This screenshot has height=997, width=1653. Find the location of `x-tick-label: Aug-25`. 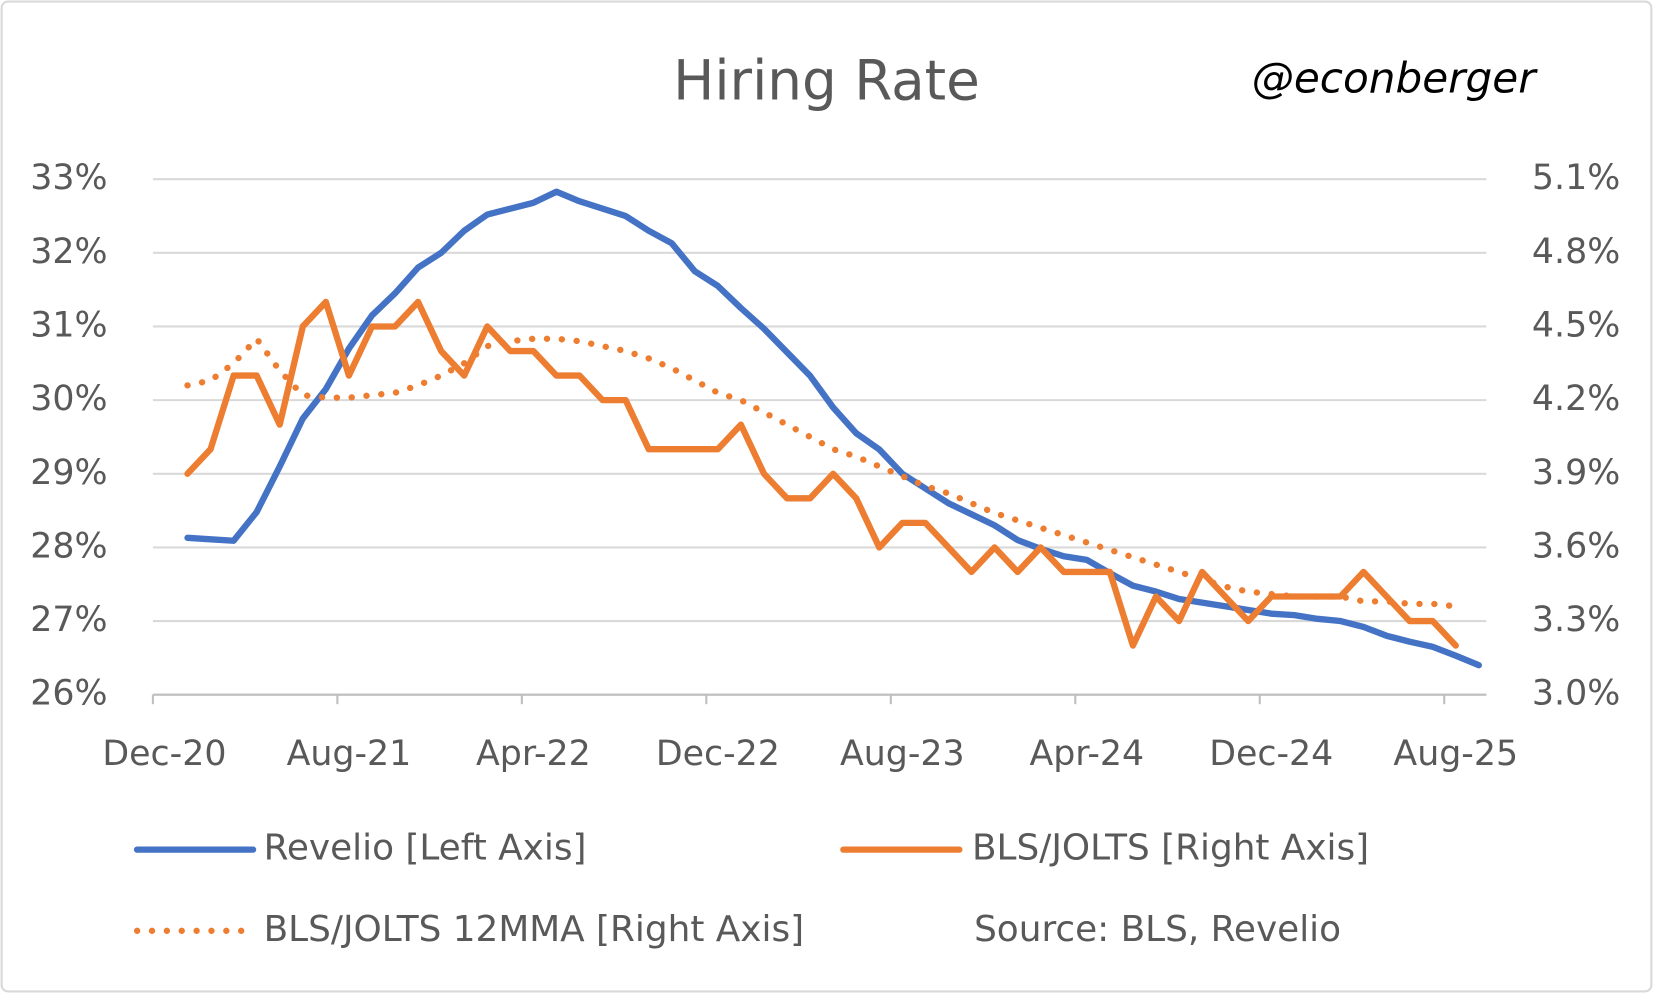

x-tick-label: Aug-25 is located at coordinates (1455, 754).